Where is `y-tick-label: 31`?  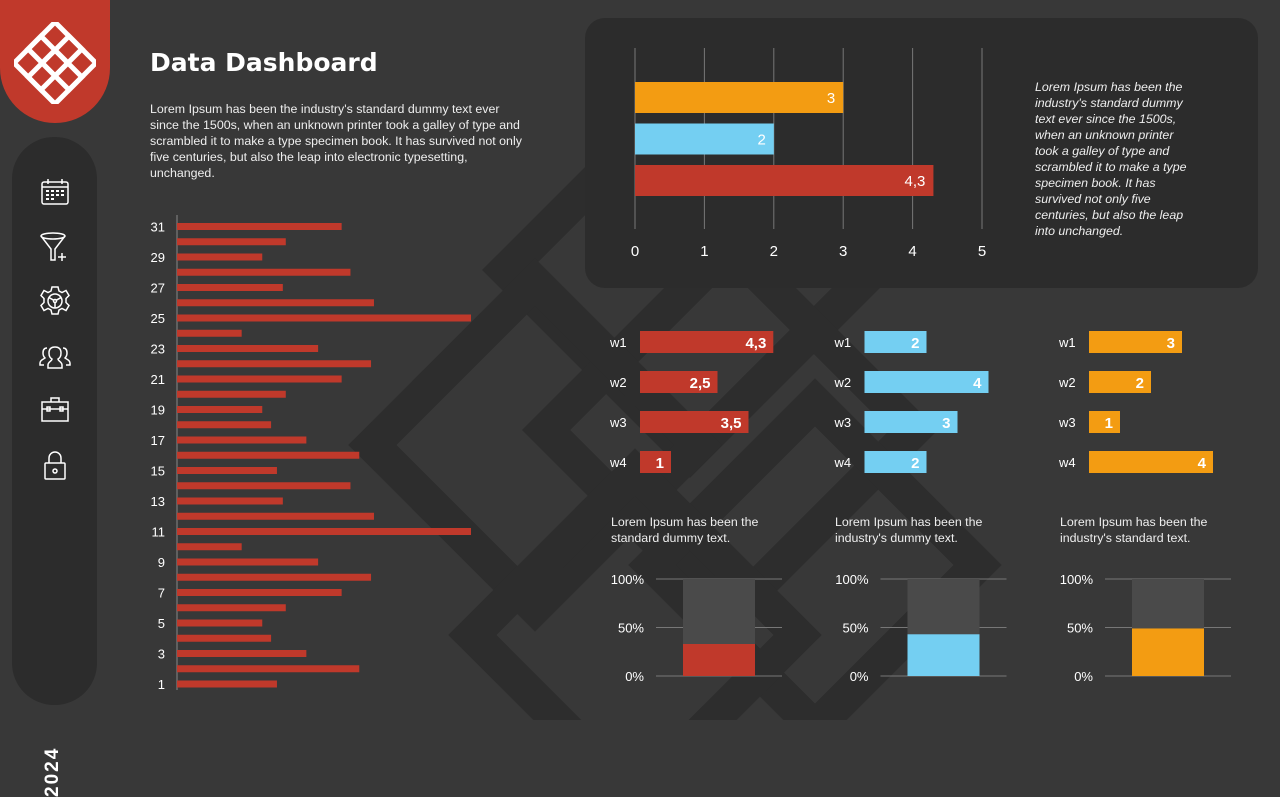
y-tick-label: 31 is located at coordinates (158, 227).